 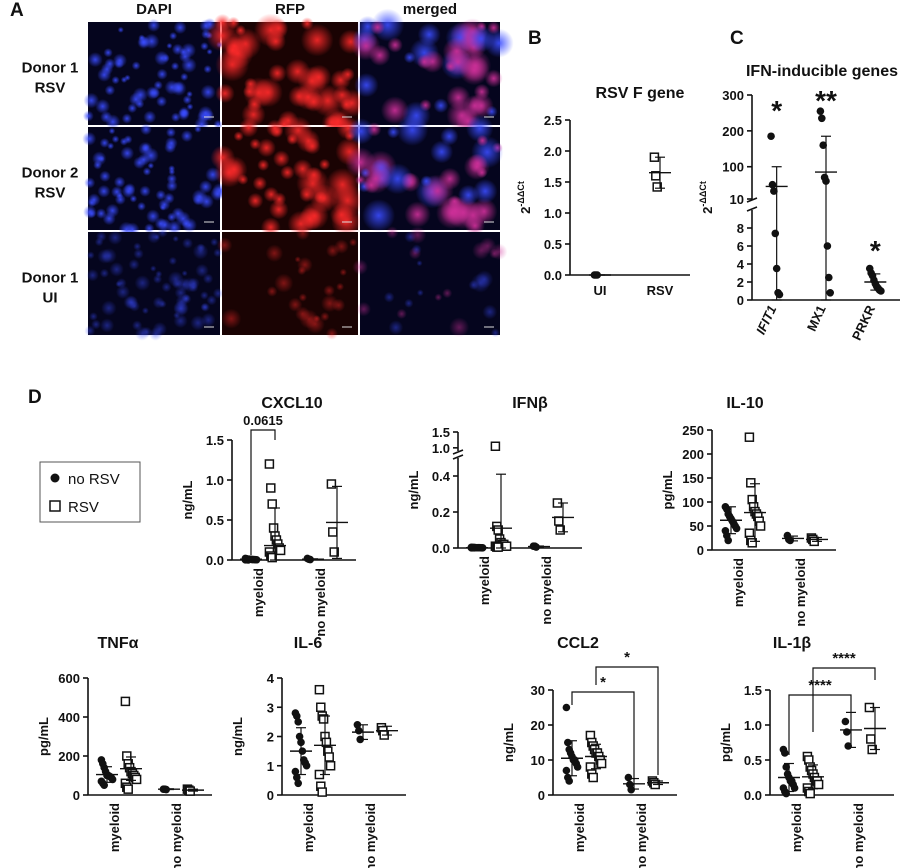 What do you see at coordinates (737, 38) in the screenshot?
I see `panel-label: C` at bounding box center [737, 38].